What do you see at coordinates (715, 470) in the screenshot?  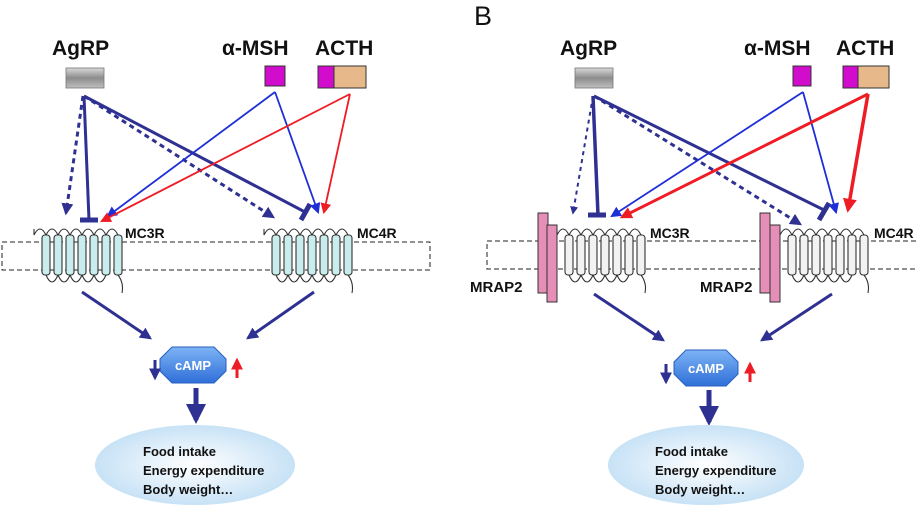 I see `outcome-energy-b: Energy expenditure` at bounding box center [715, 470].